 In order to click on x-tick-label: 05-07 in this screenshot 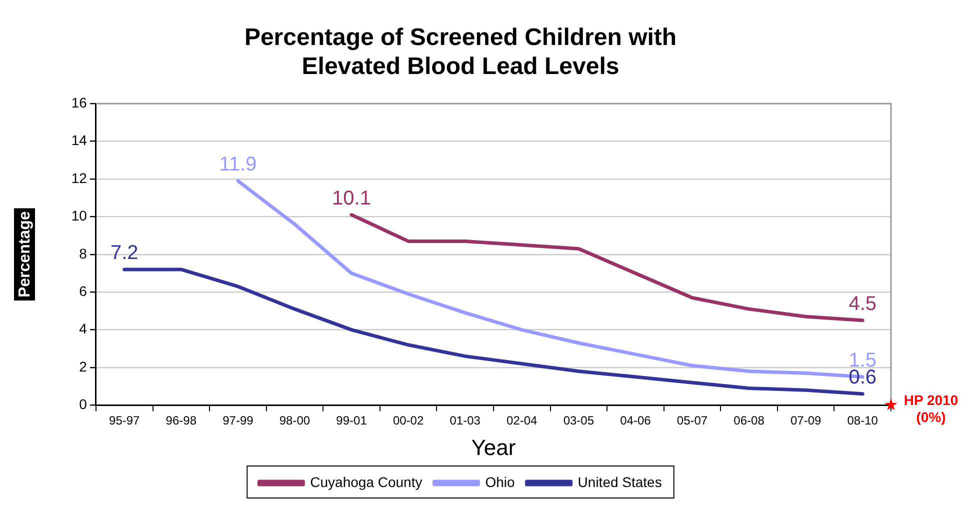, I will do `click(692, 421)`.